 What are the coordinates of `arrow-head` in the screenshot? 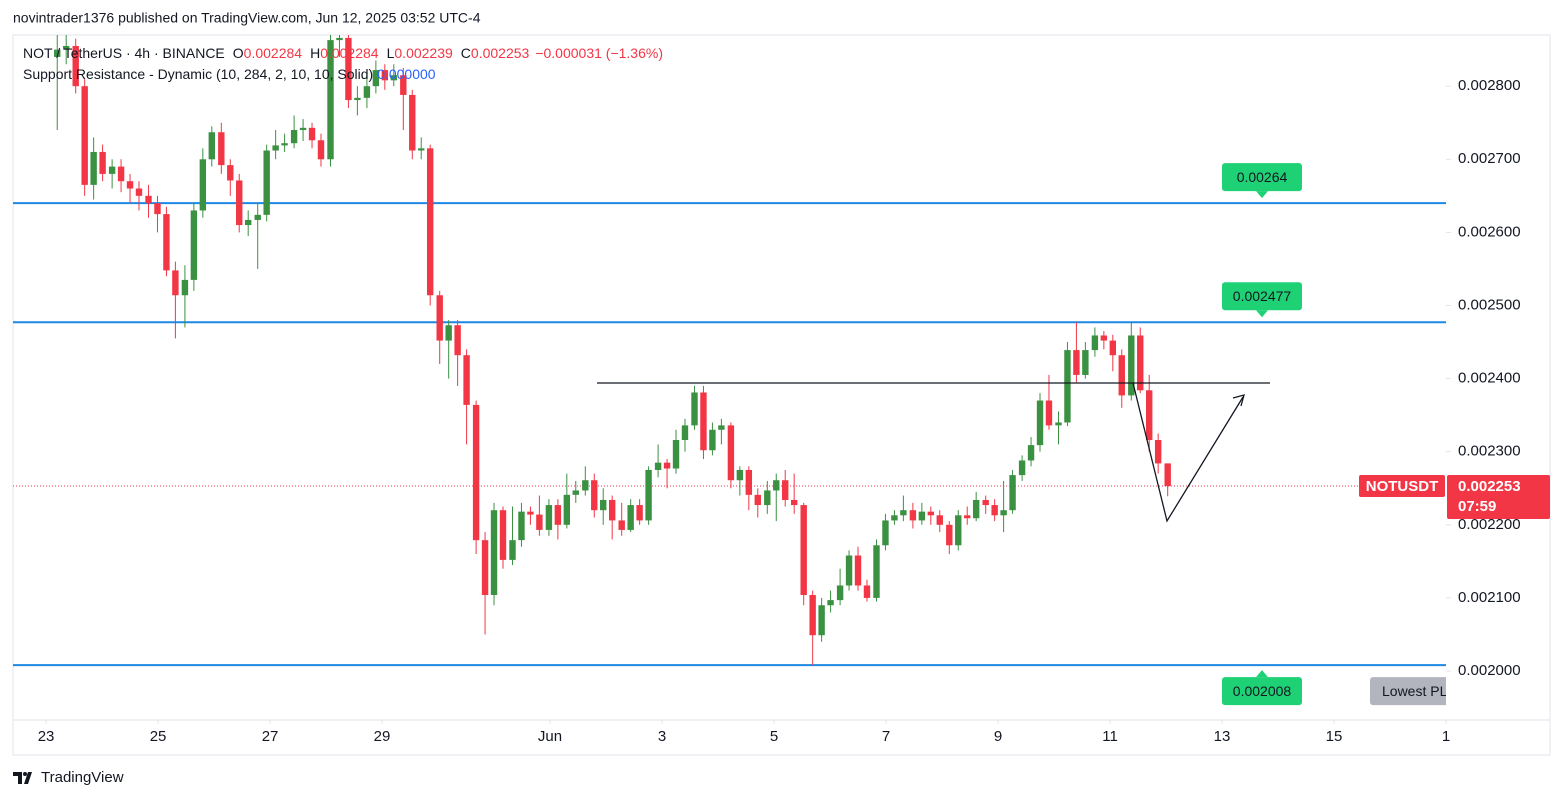 It's located at (1238, 400).